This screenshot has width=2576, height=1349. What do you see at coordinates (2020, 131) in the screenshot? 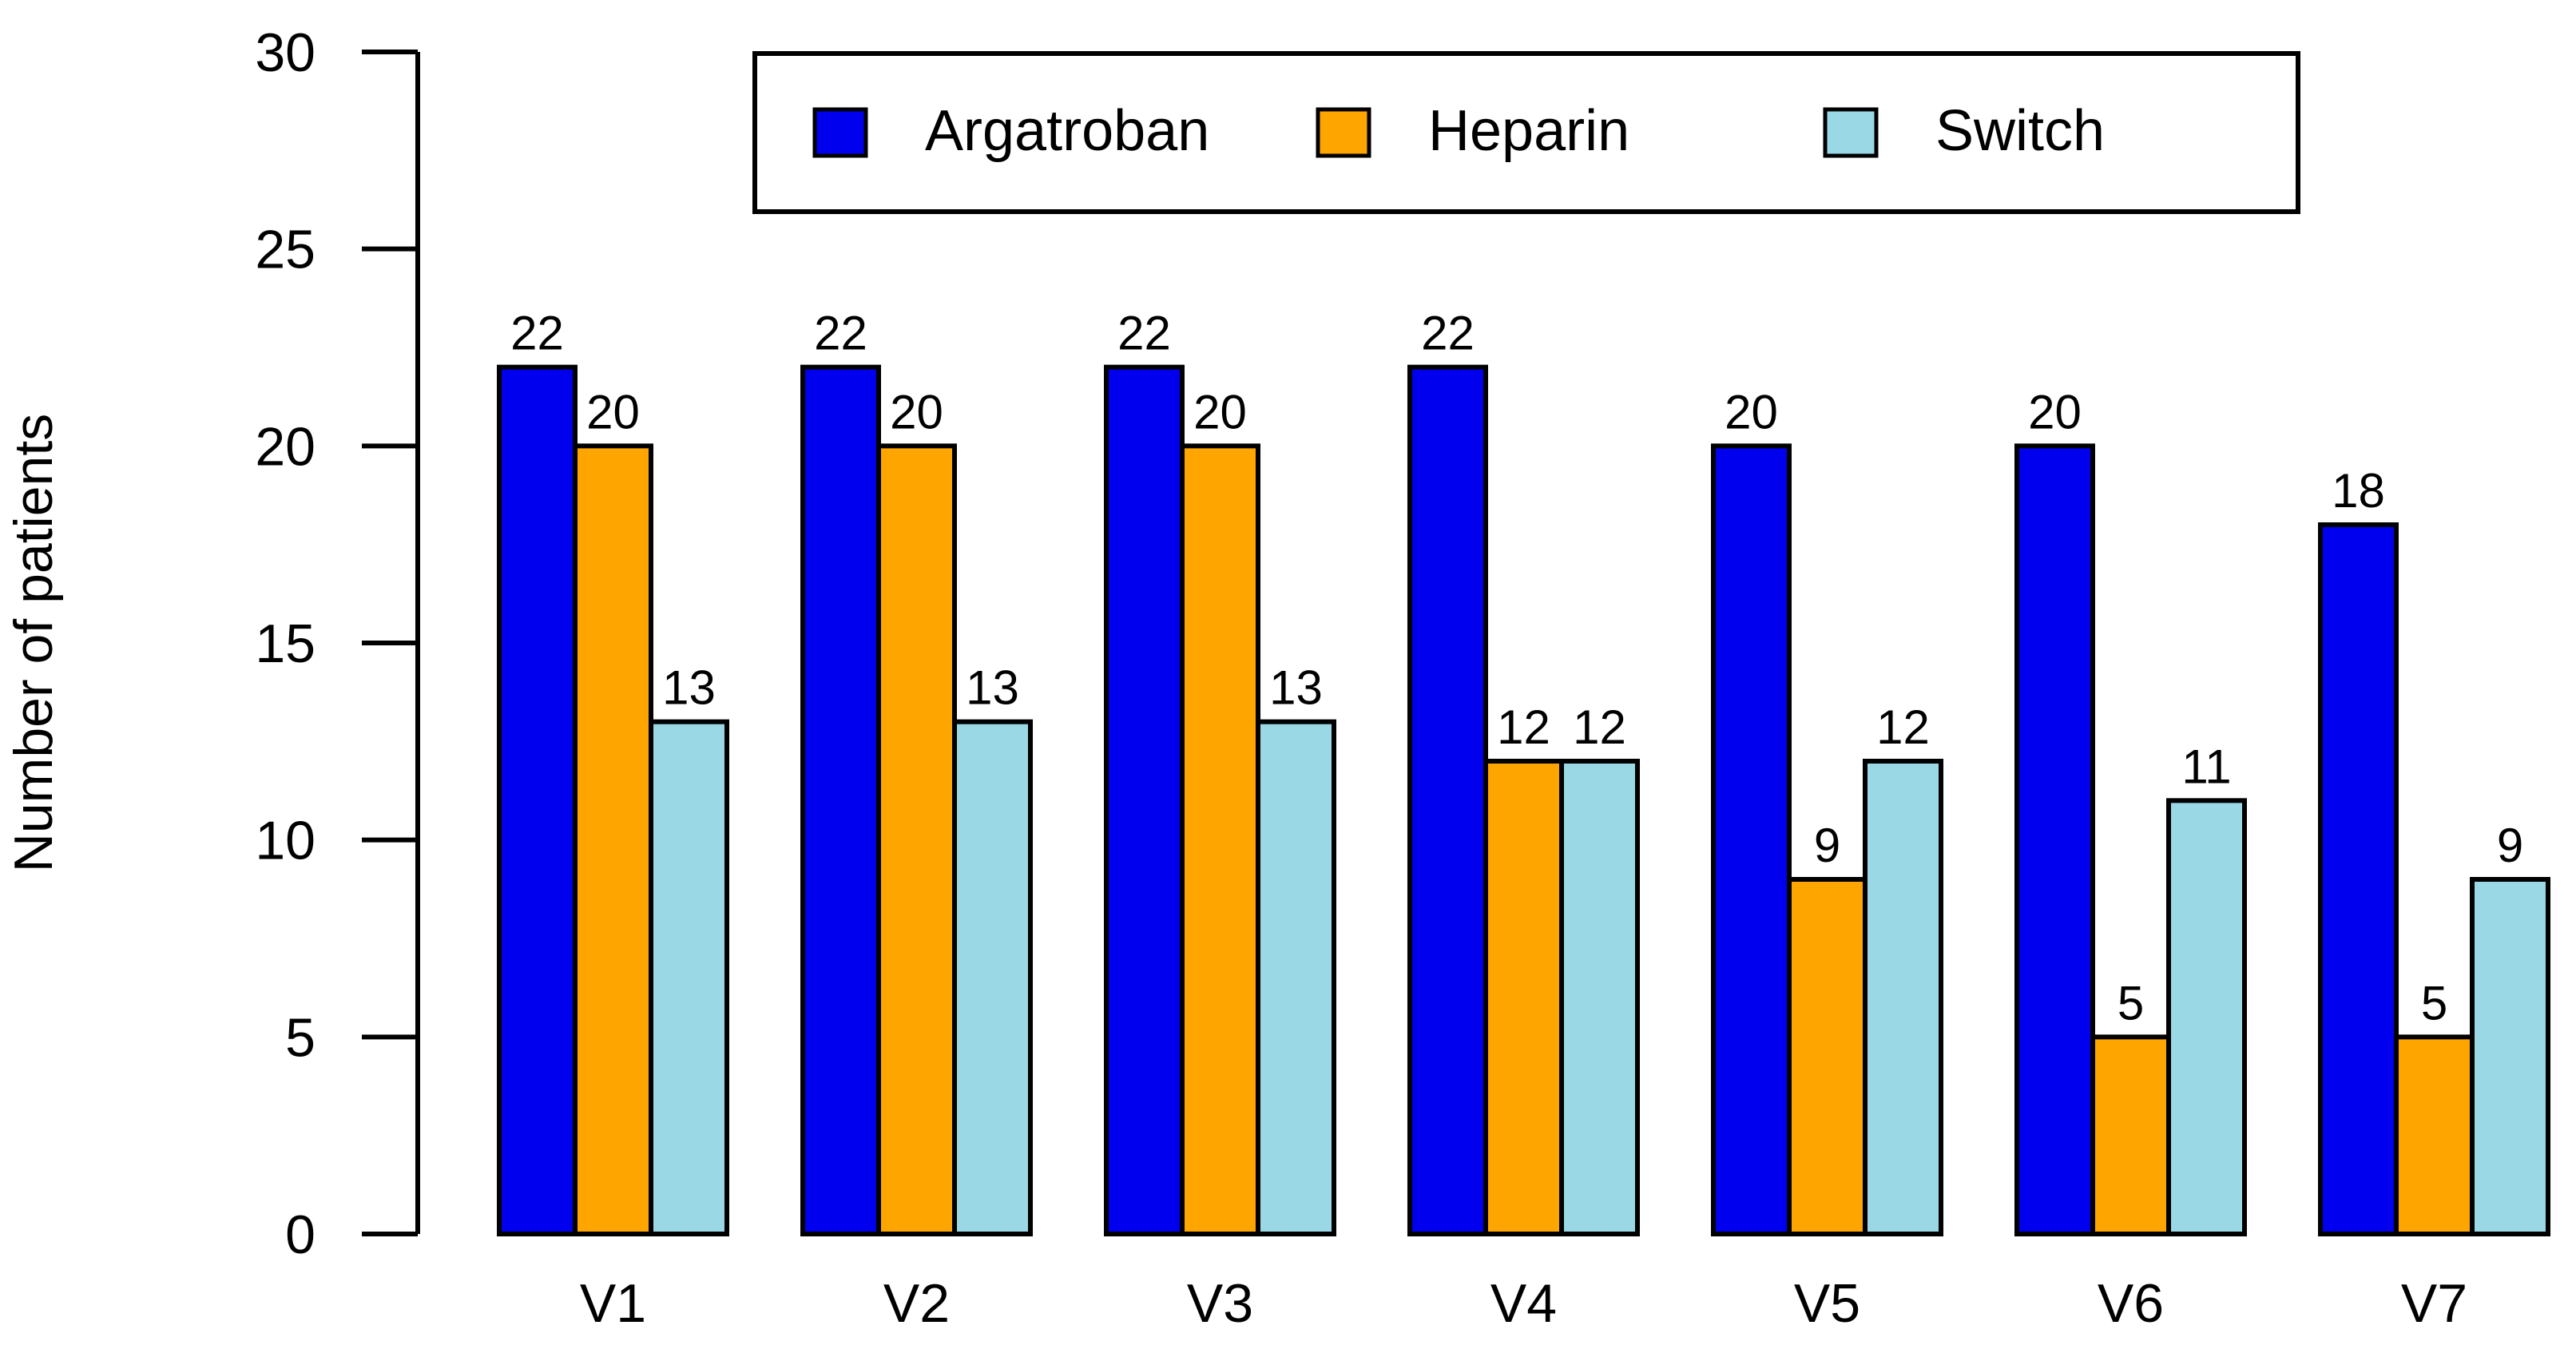
I see `legend-label-switch: Switch` at bounding box center [2020, 131].